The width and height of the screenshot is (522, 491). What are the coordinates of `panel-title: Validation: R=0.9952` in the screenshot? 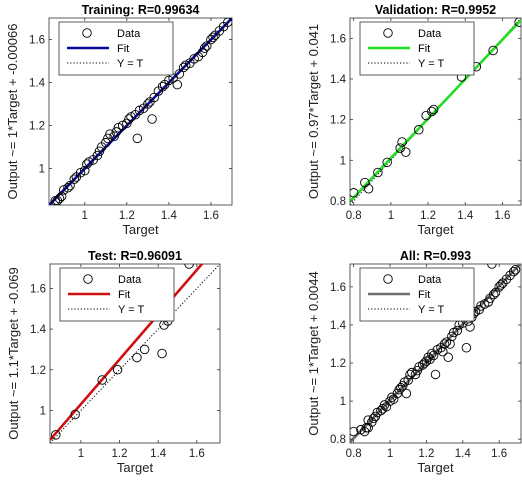 It's located at (435, 10).